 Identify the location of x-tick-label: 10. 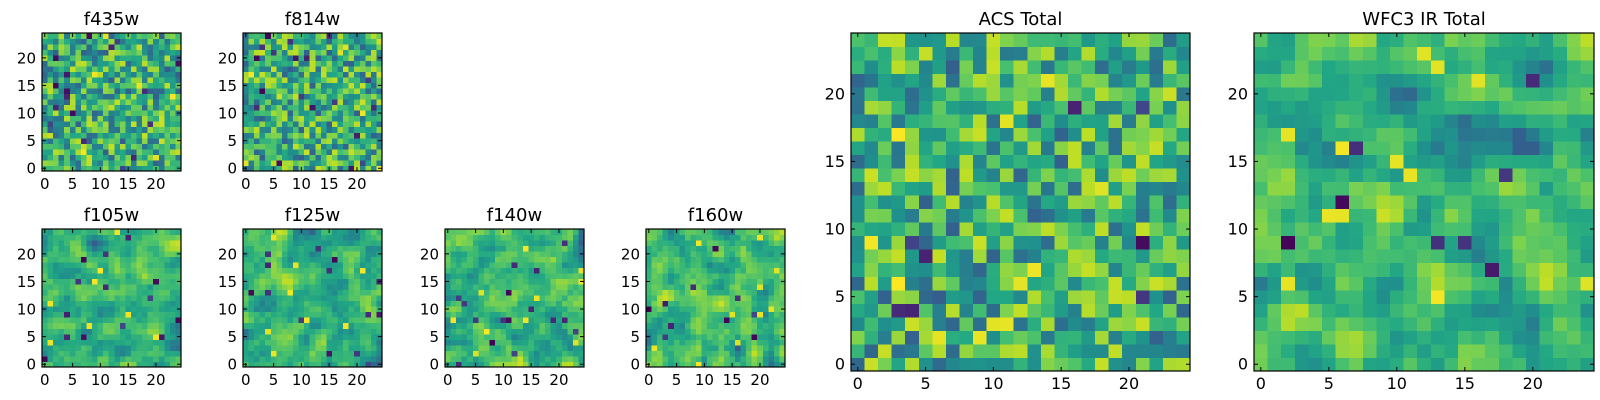
(301, 380).